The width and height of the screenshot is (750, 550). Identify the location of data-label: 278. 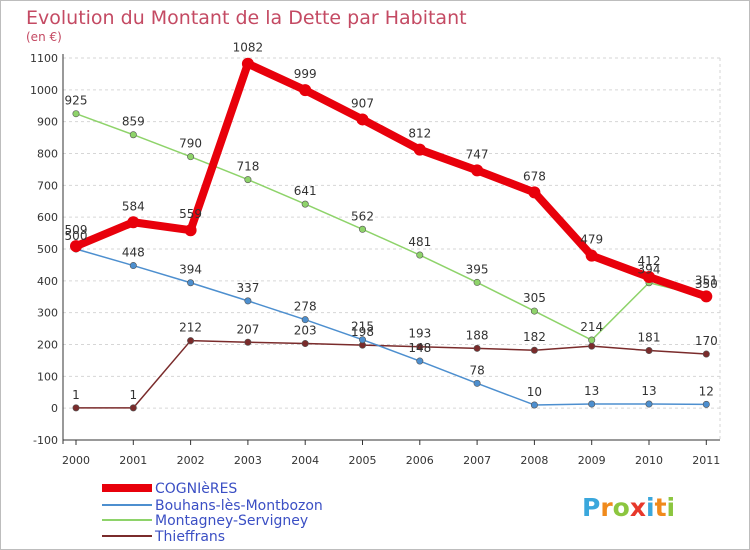
(305, 307).